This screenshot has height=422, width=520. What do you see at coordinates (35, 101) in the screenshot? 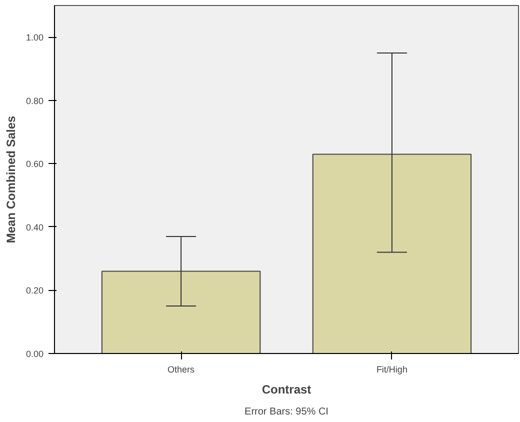
I see `y-tick-label: 0.80` at bounding box center [35, 101].